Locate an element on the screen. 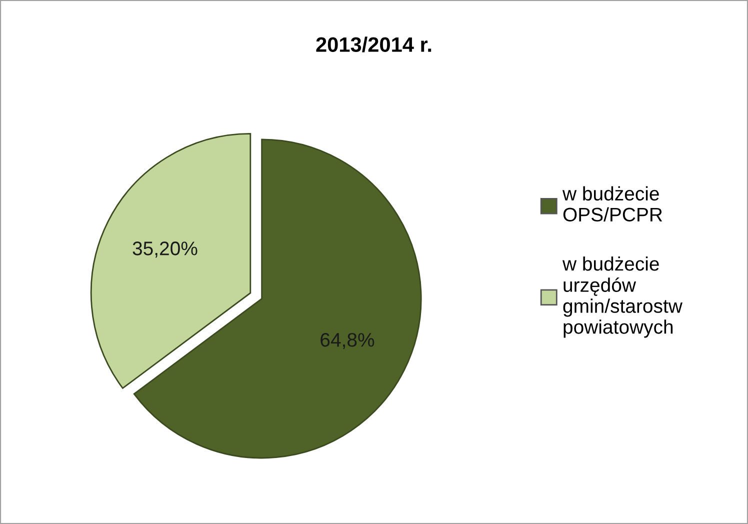 This screenshot has height=524, width=748. legend-label: w budżecie urzędów gmin/starostw powiatowych is located at coordinates (622, 297).